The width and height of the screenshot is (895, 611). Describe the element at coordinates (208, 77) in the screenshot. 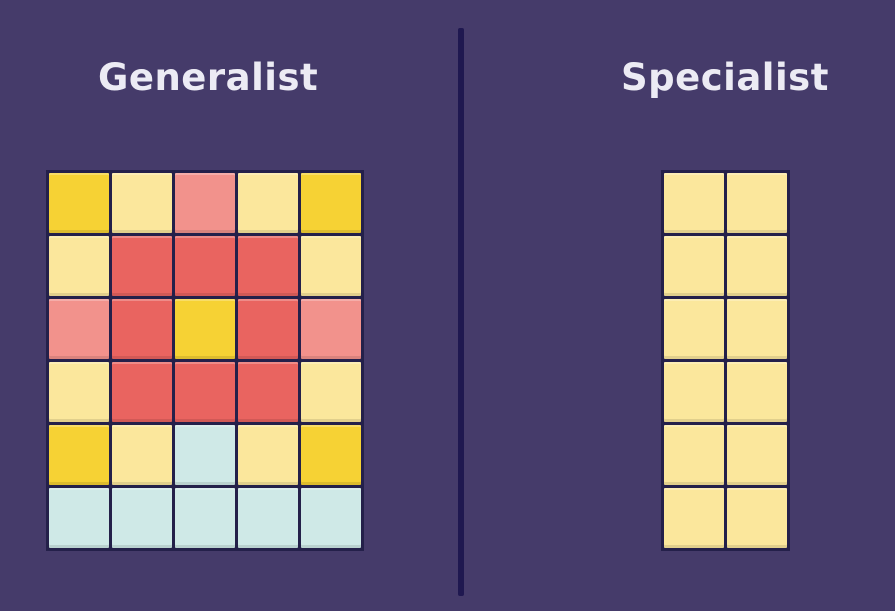

I see `generalist-title: Generalist` at that location.